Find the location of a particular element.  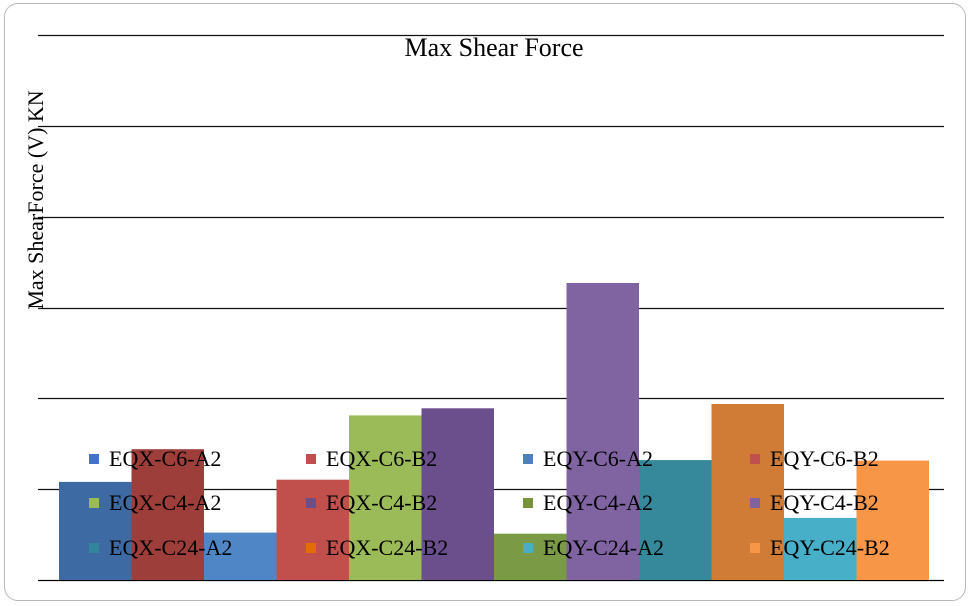

legend-label: EQY-C6-A2 is located at coordinates (598, 458).